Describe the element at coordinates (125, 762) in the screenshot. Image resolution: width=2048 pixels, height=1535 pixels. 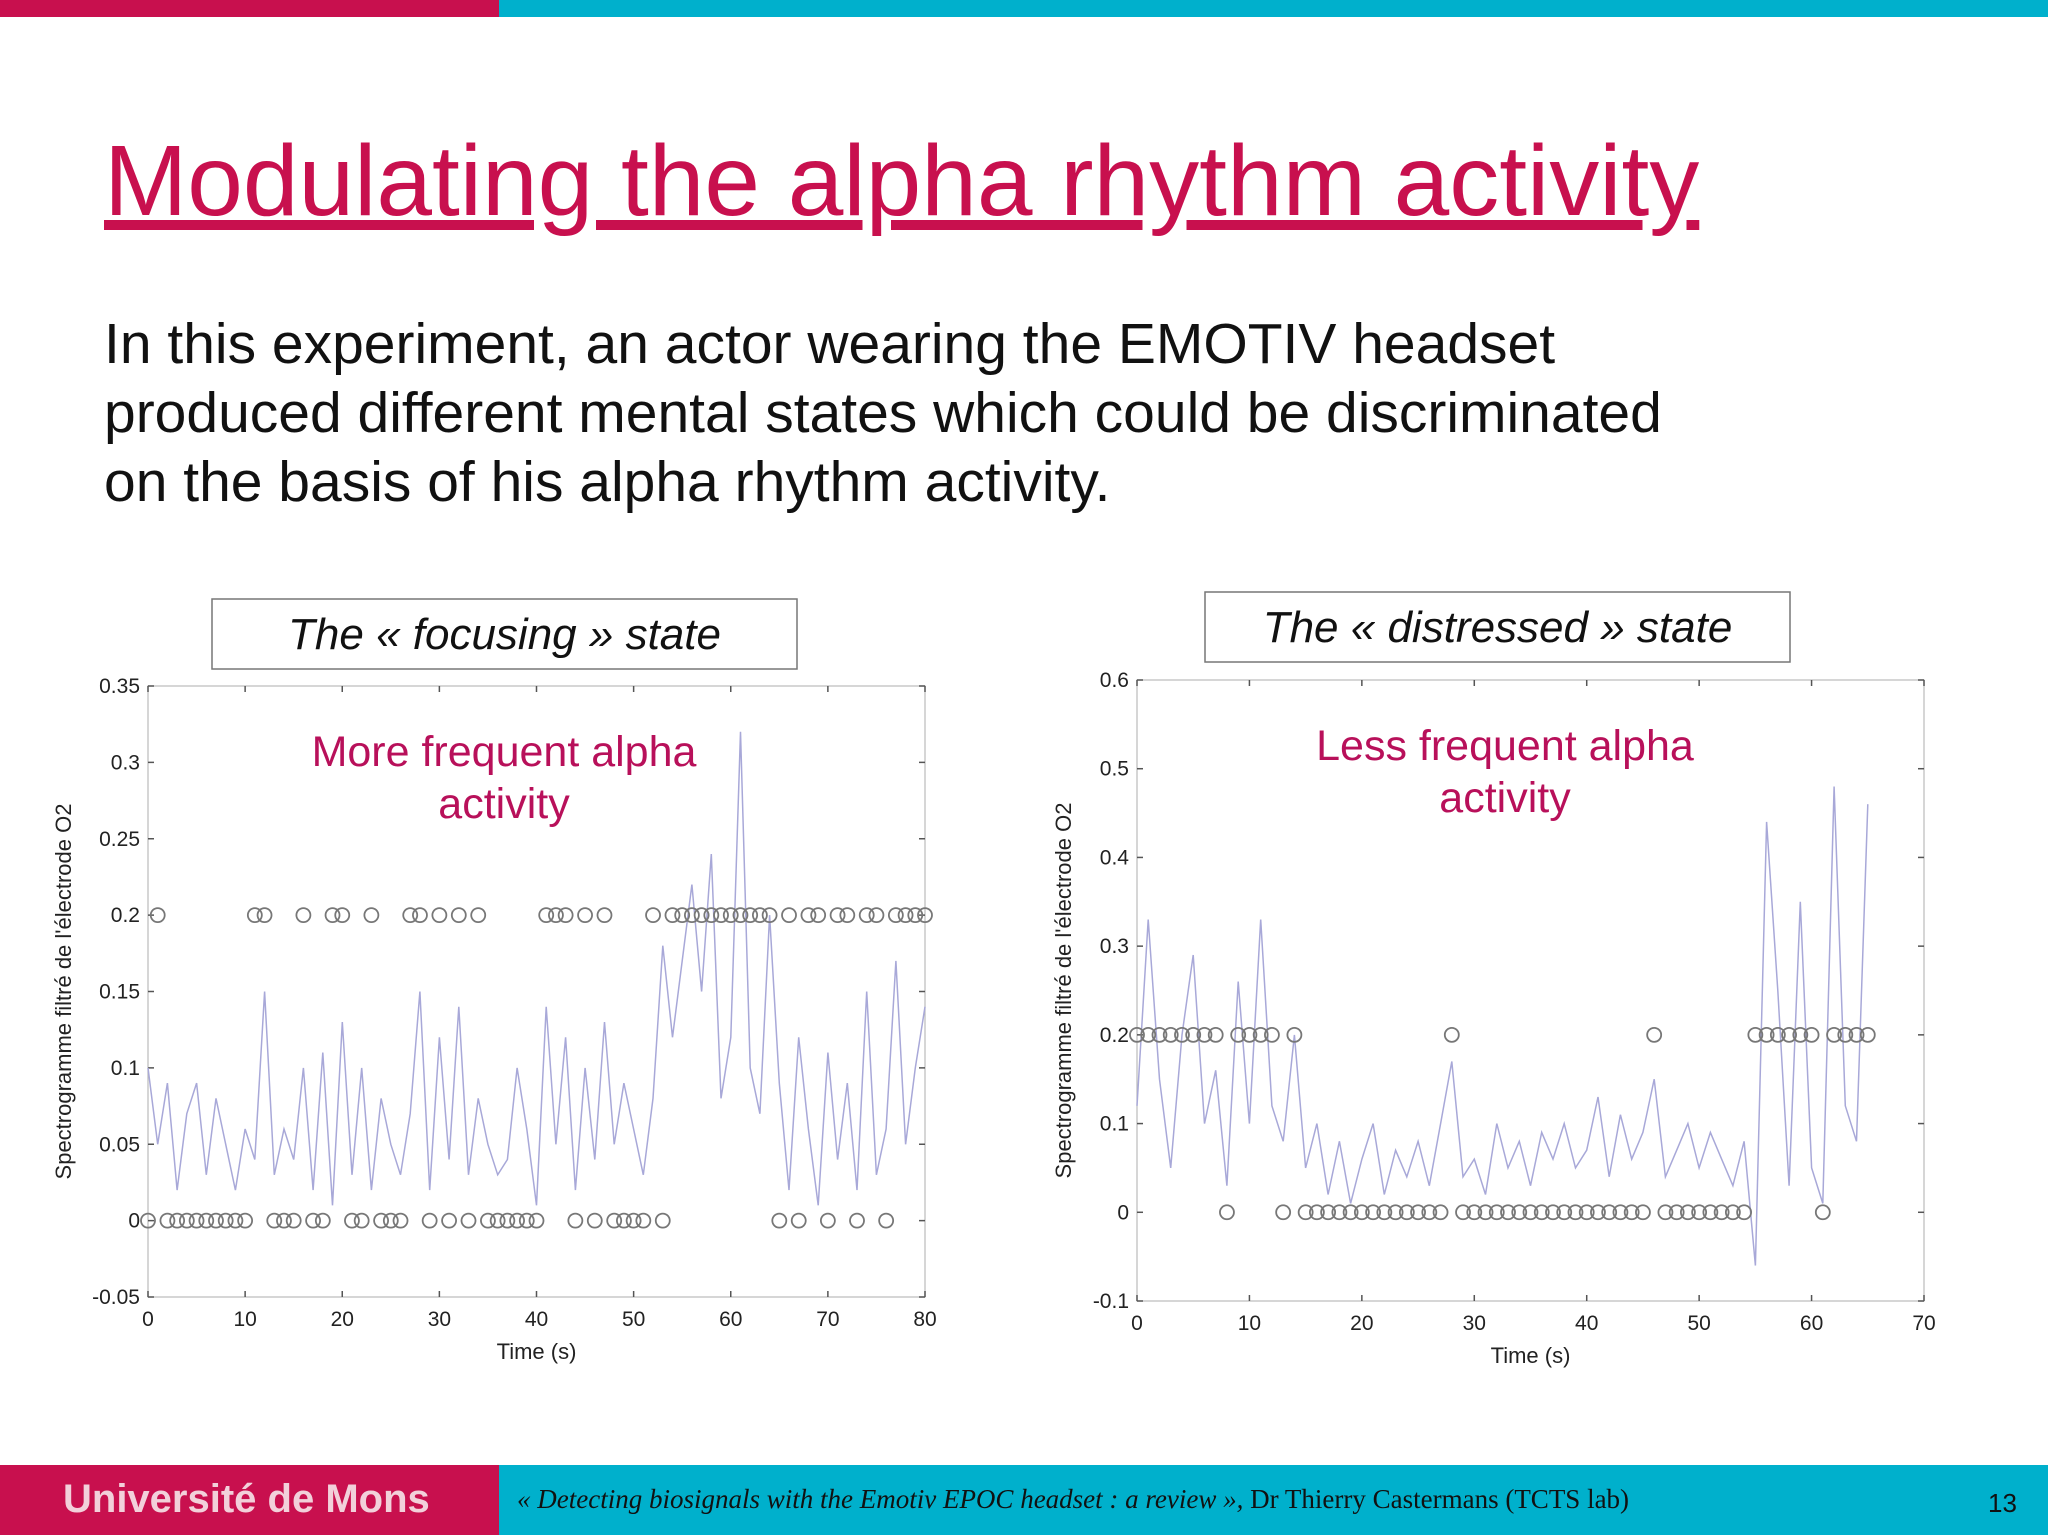
I see `y-tick-label: 0.3` at that location.